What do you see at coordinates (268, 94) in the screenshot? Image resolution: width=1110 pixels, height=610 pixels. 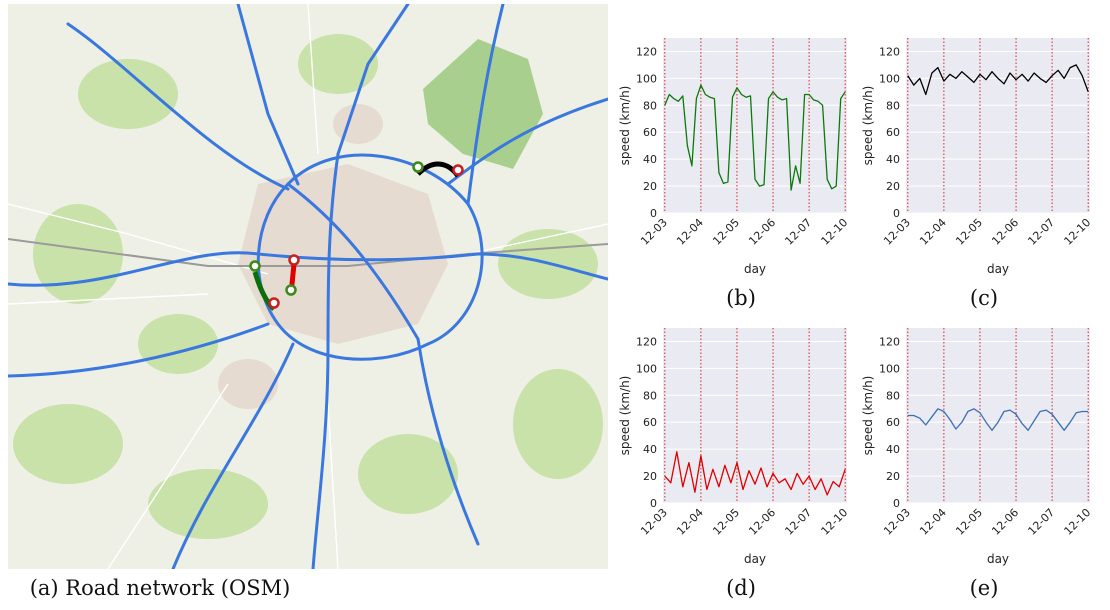 I see `highway-north` at bounding box center [268, 94].